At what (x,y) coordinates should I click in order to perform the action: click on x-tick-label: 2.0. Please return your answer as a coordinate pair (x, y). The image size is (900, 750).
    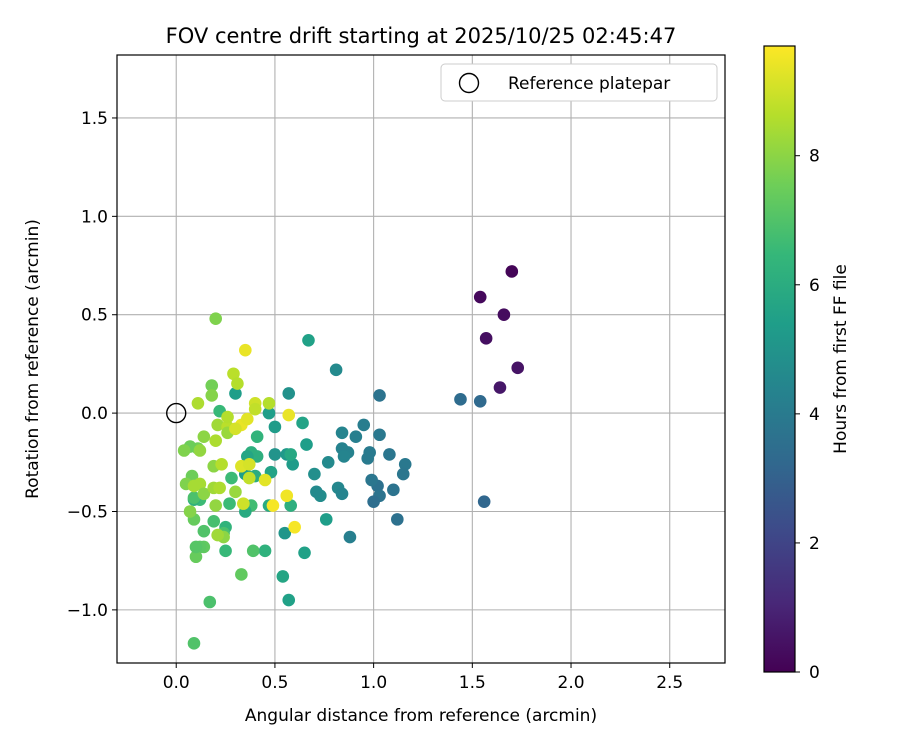
    Looking at the image, I should click on (571, 683).